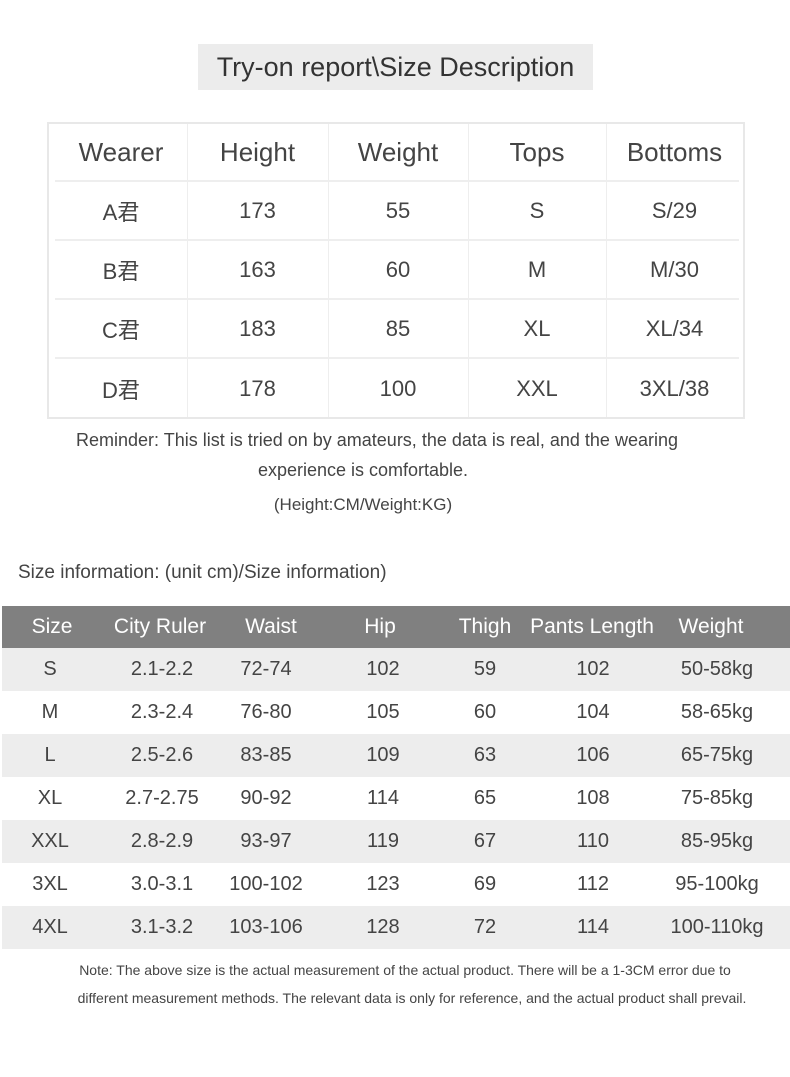 This screenshot has height=1077, width=790. I want to click on table-cell: 123, so click(383, 884).